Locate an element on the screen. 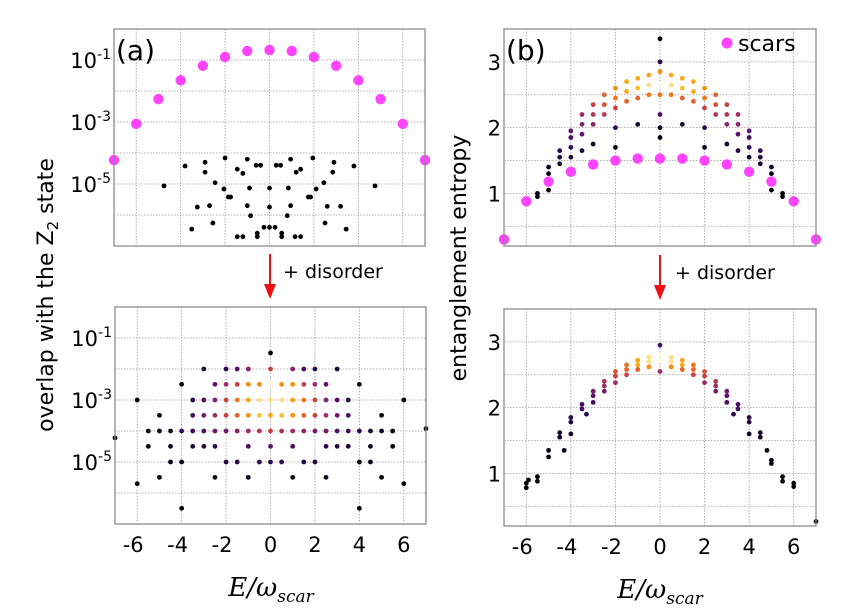 The height and width of the screenshot is (616, 858). disorder-arrow-b: + disorder is located at coordinates (714, 277).